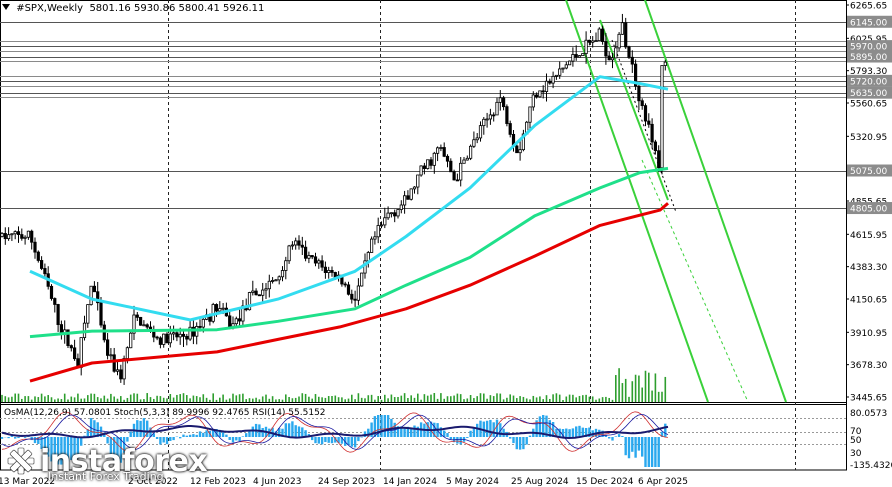 The height and width of the screenshot is (487, 892). What do you see at coordinates (869, 56) in the screenshot?
I see `level-label-box` at bounding box center [869, 56].